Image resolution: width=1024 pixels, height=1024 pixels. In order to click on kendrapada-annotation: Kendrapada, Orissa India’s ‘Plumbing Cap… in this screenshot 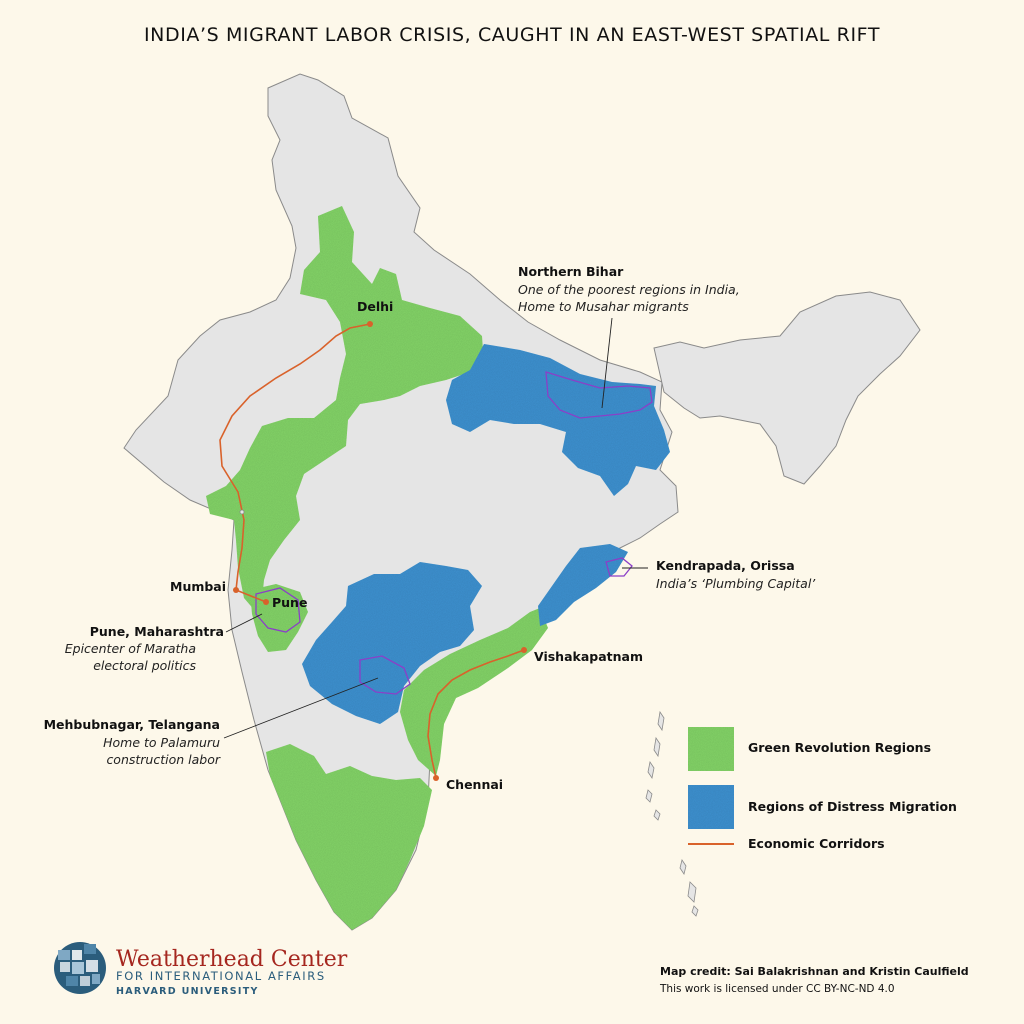, I will do `click(736, 574)`.